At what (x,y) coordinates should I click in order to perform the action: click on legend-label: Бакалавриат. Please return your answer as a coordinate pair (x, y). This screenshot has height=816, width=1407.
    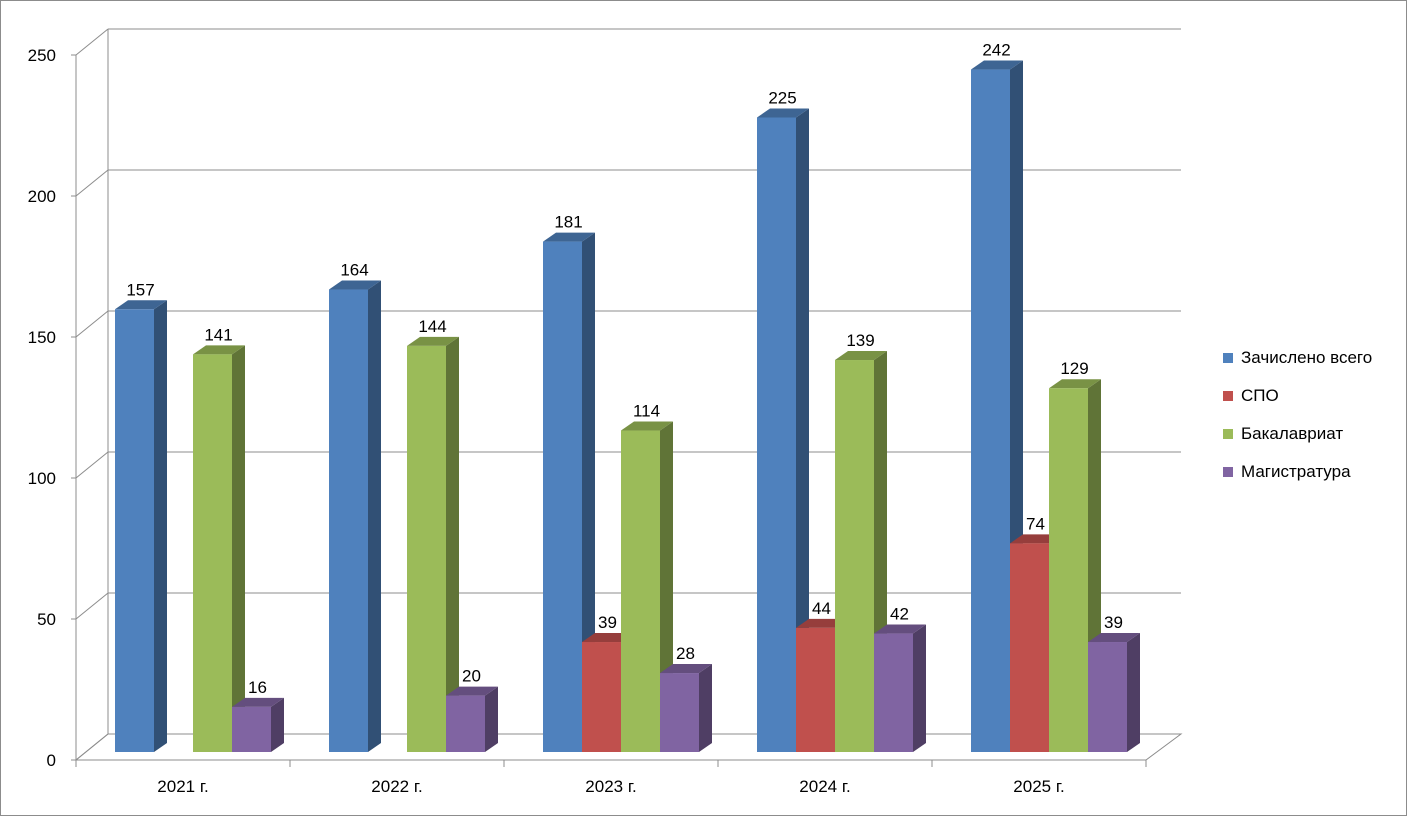
    Looking at the image, I should click on (1292, 433).